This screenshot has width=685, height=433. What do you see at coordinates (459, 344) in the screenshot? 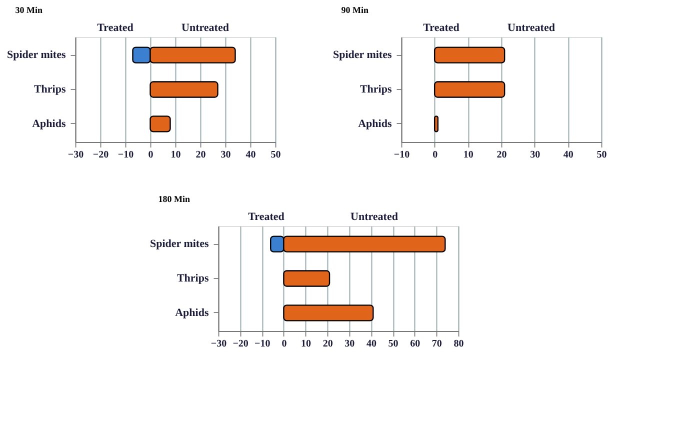
I see `x-tick-label: 80` at bounding box center [459, 344].